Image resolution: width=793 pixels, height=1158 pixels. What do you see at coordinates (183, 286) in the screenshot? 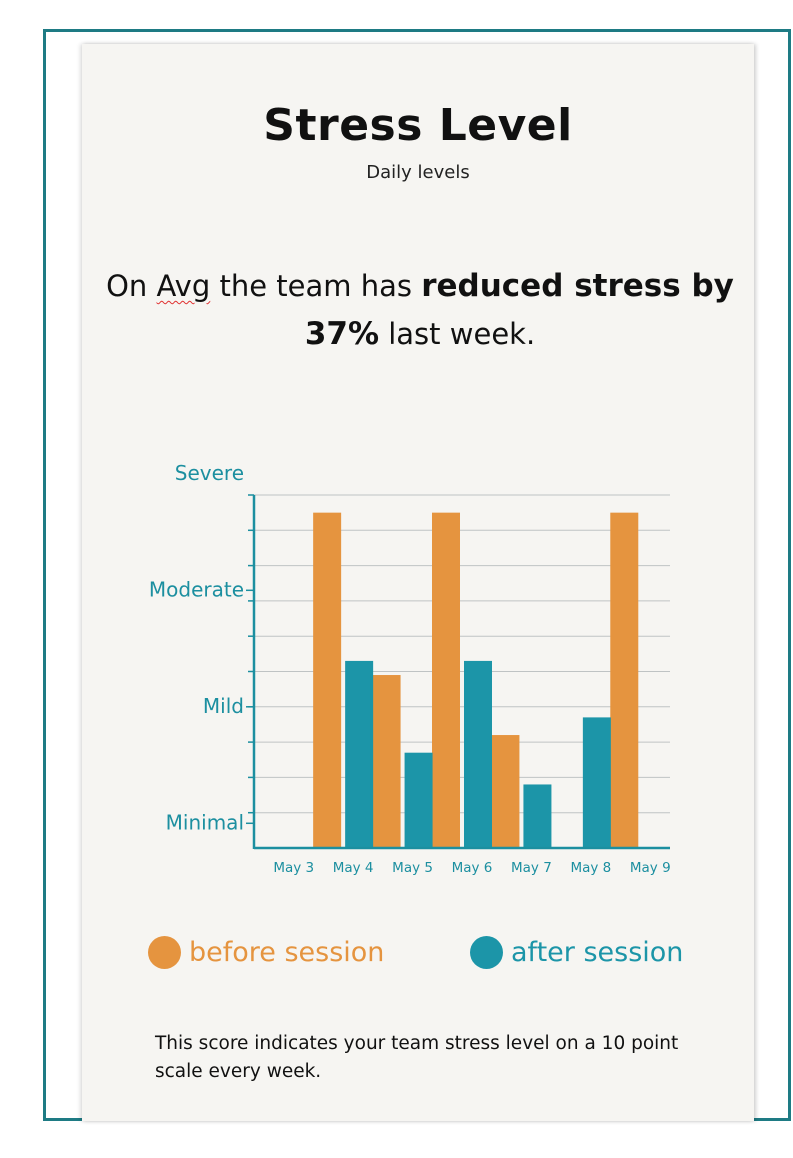
I see `headline-avg-word: Avg` at bounding box center [183, 286].